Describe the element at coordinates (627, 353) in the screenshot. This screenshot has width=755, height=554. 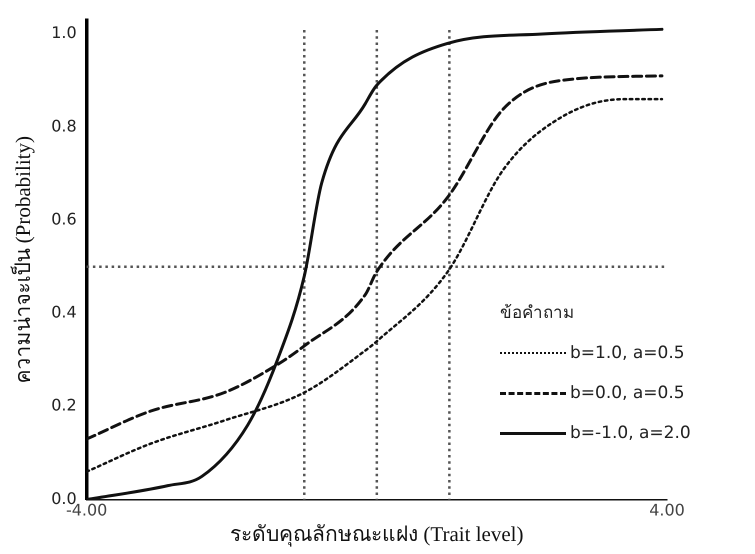
I see `legend-label: b=1.0, a=0.5` at that location.